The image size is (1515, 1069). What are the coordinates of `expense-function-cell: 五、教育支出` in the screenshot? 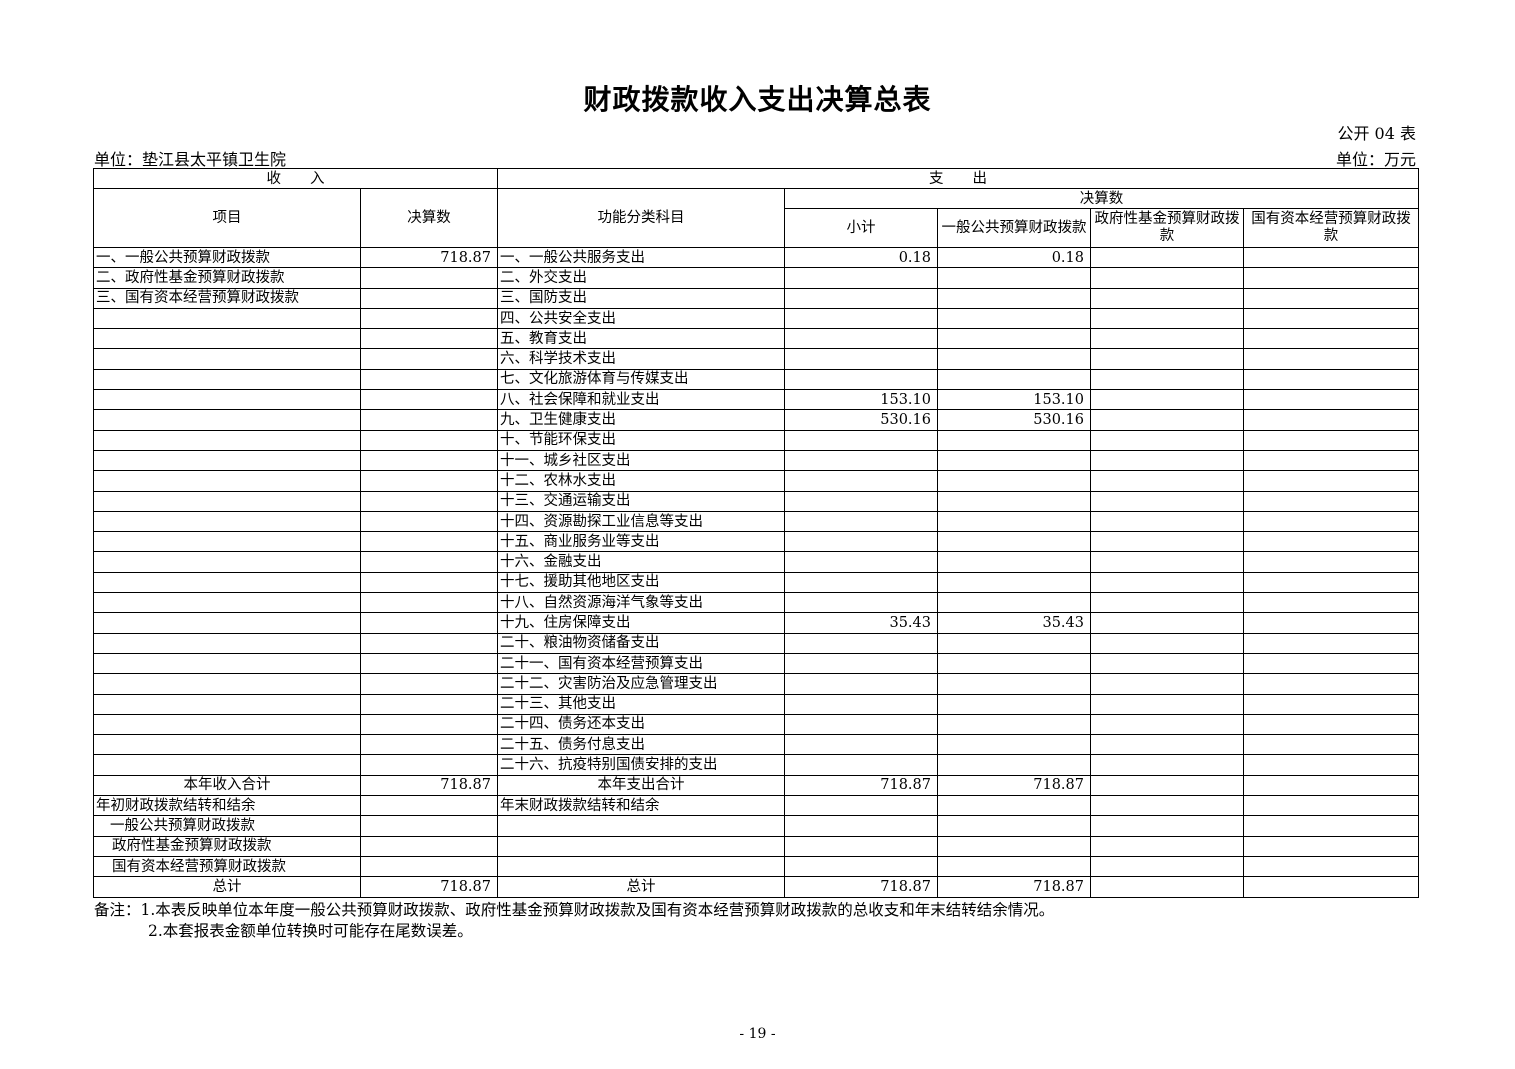 It's located at (641, 339).